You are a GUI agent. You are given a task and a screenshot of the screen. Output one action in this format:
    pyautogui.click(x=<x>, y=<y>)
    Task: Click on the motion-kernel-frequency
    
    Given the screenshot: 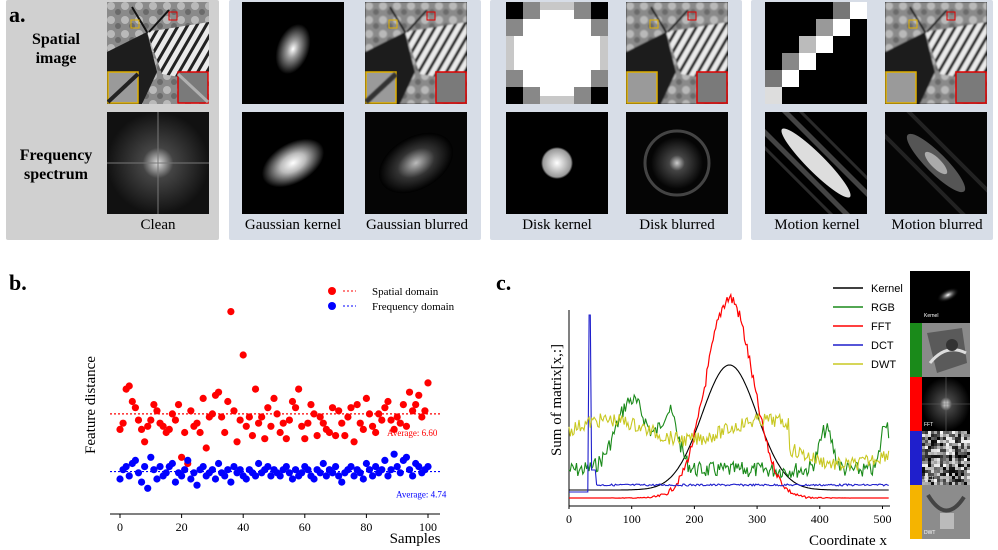 What is the action you would take?
    pyautogui.click(x=816, y=163)
    